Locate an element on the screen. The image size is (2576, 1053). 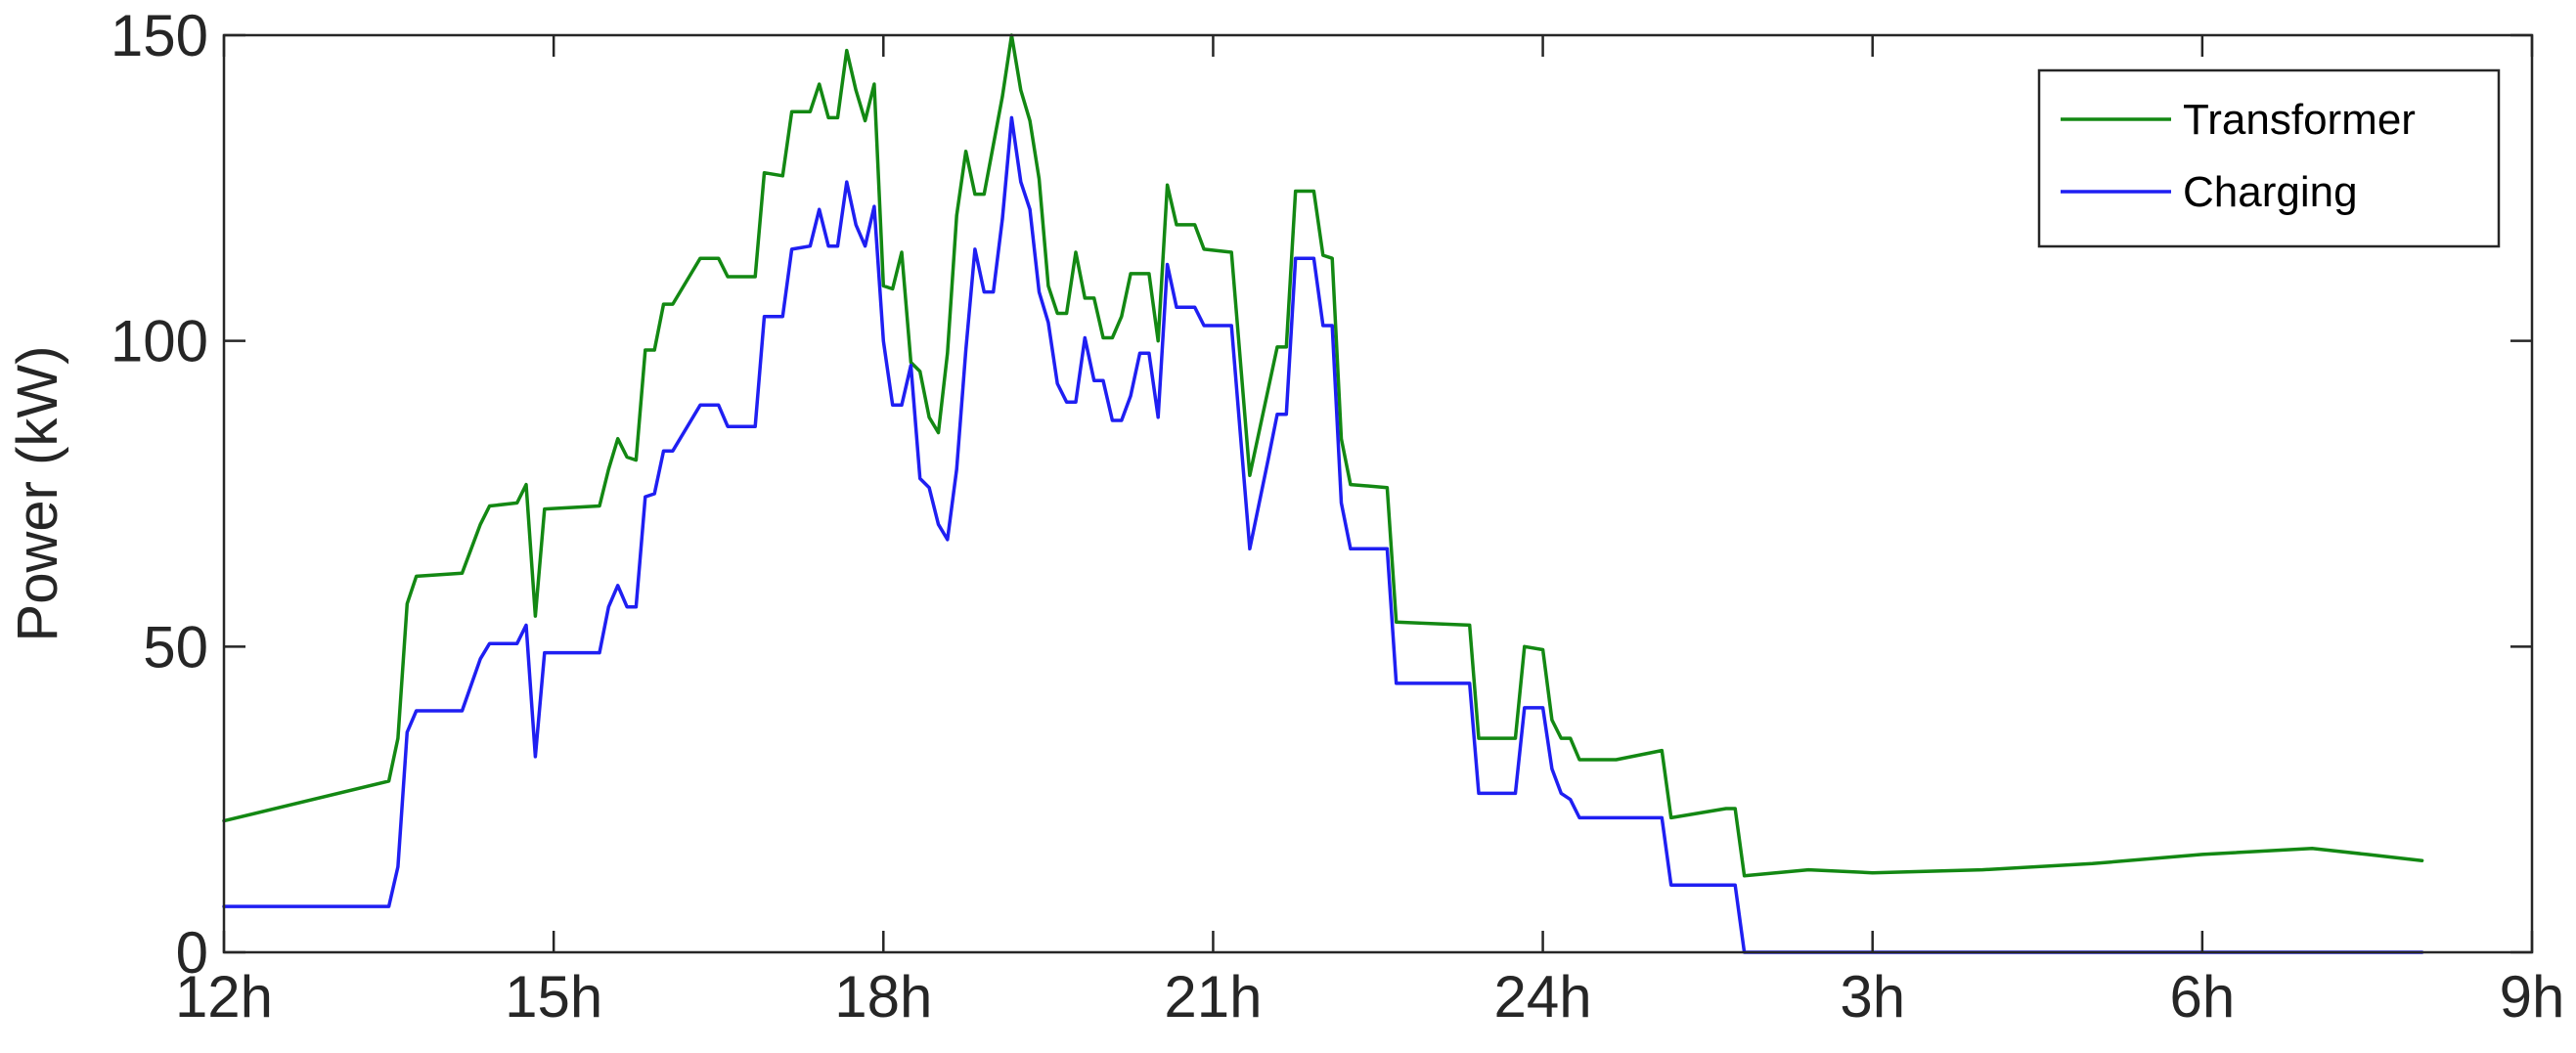
x-tick-label: 24h is located at coordinates (1543, 997).